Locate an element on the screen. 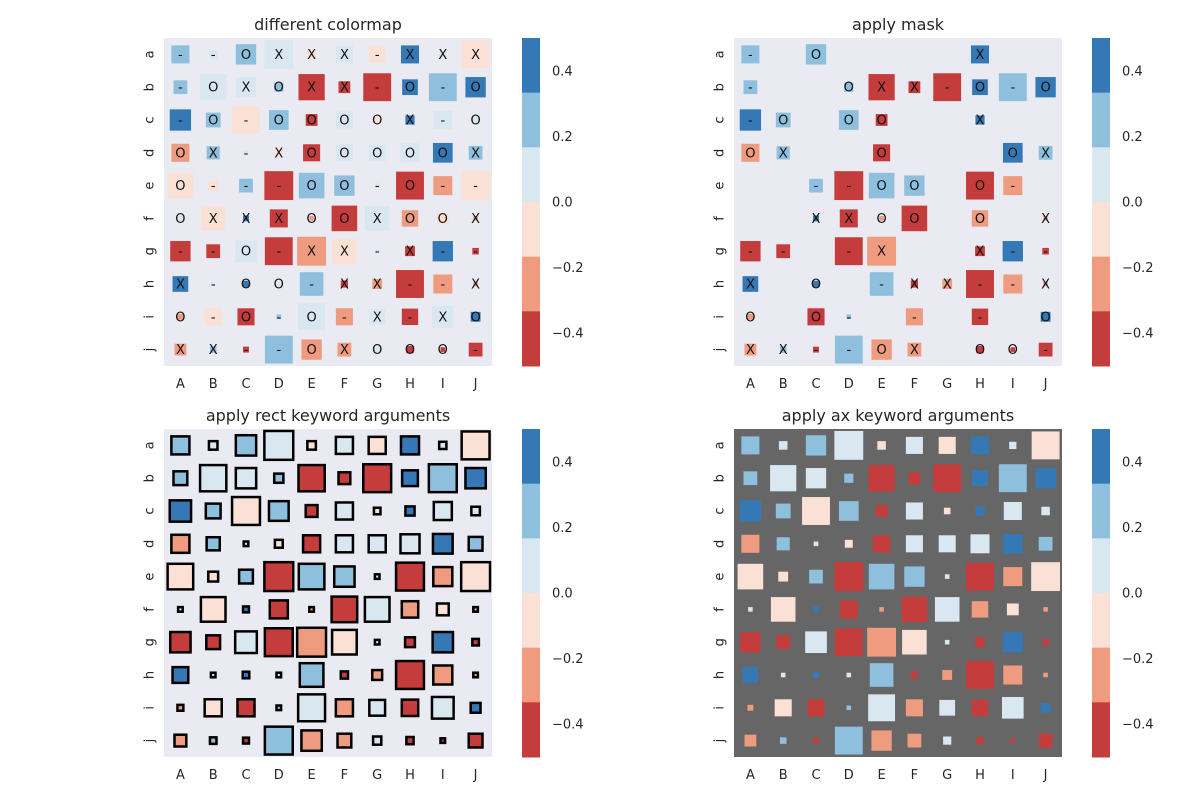 The image size is (1200, 800). cell-d-A is located at coordinates (750, 543).